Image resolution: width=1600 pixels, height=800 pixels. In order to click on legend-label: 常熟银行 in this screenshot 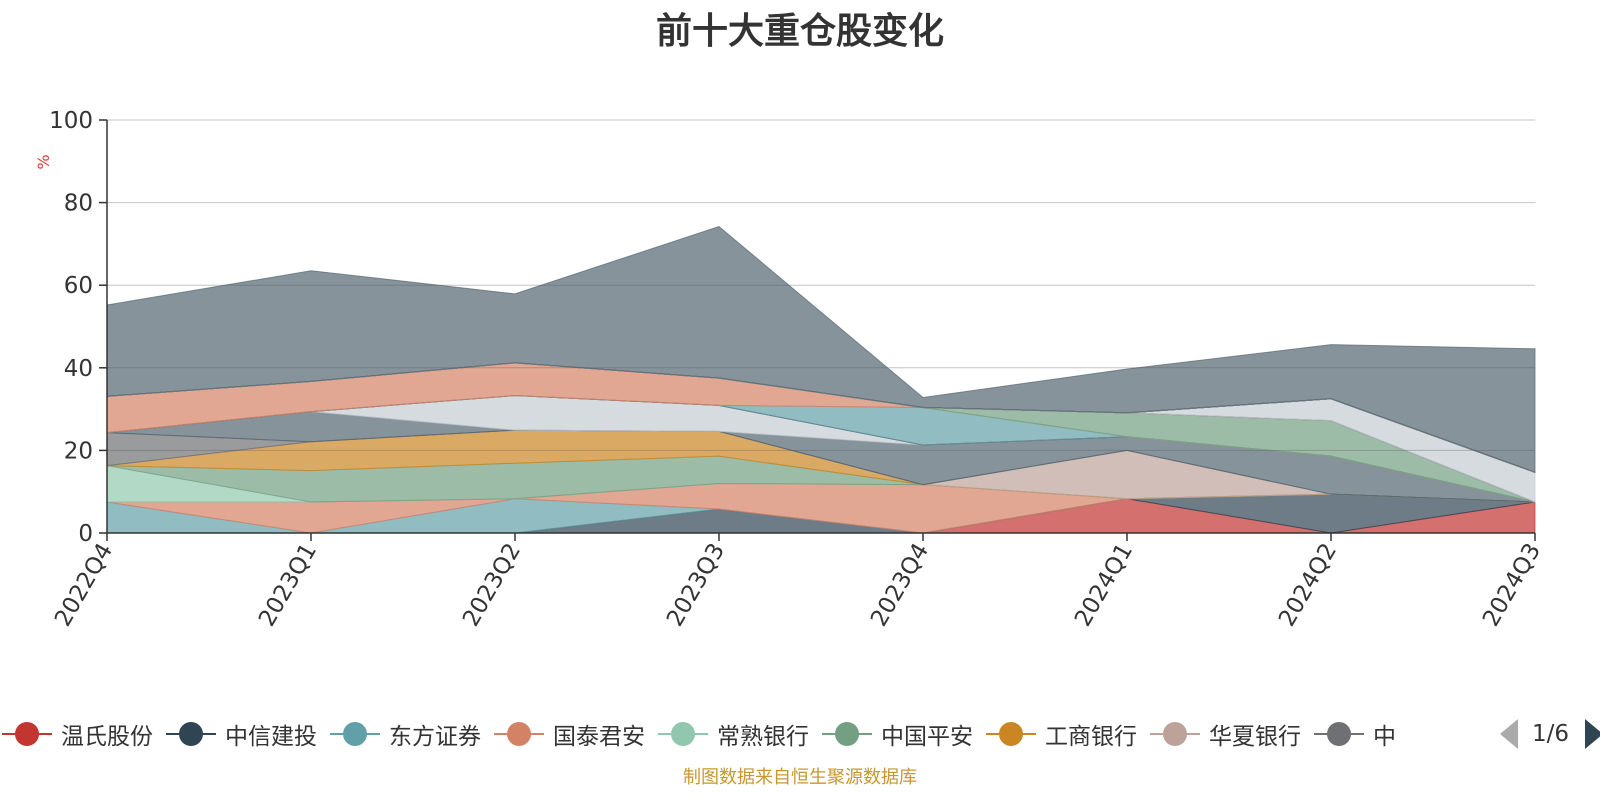, I will do `click(763, 737)`.